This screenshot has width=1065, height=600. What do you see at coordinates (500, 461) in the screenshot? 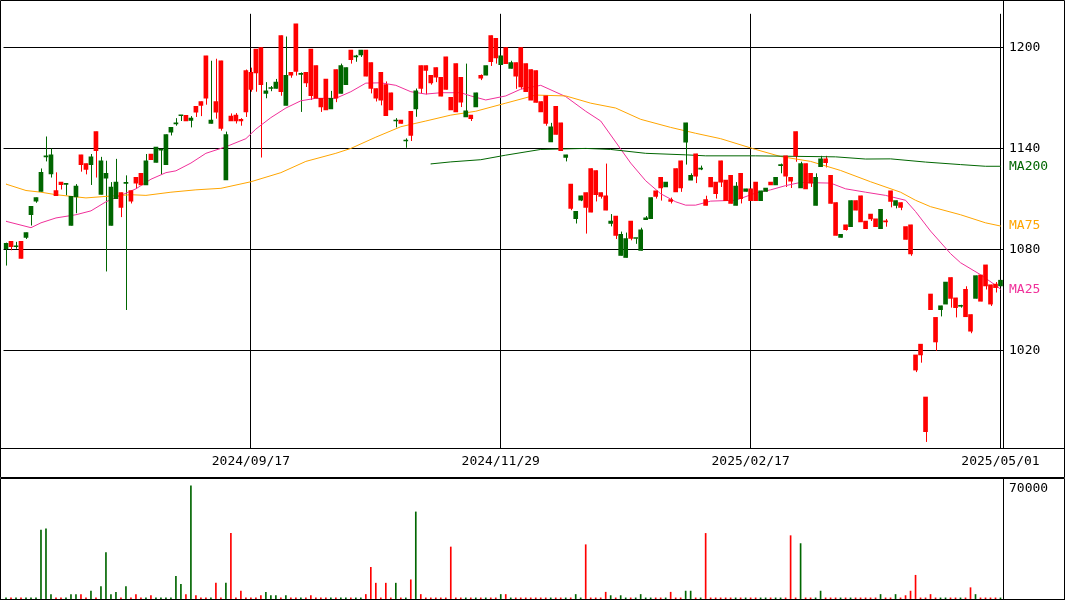
I see `x-tick-label: 2024/11/29` at bounding box center [500, 461].